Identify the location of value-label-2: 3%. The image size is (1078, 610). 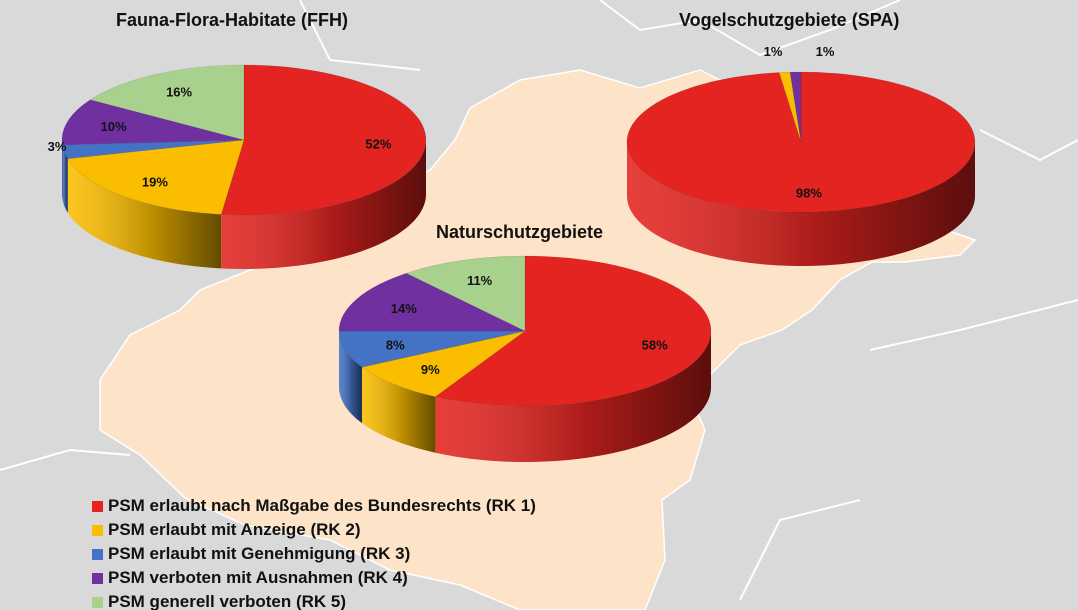
(57, 146).